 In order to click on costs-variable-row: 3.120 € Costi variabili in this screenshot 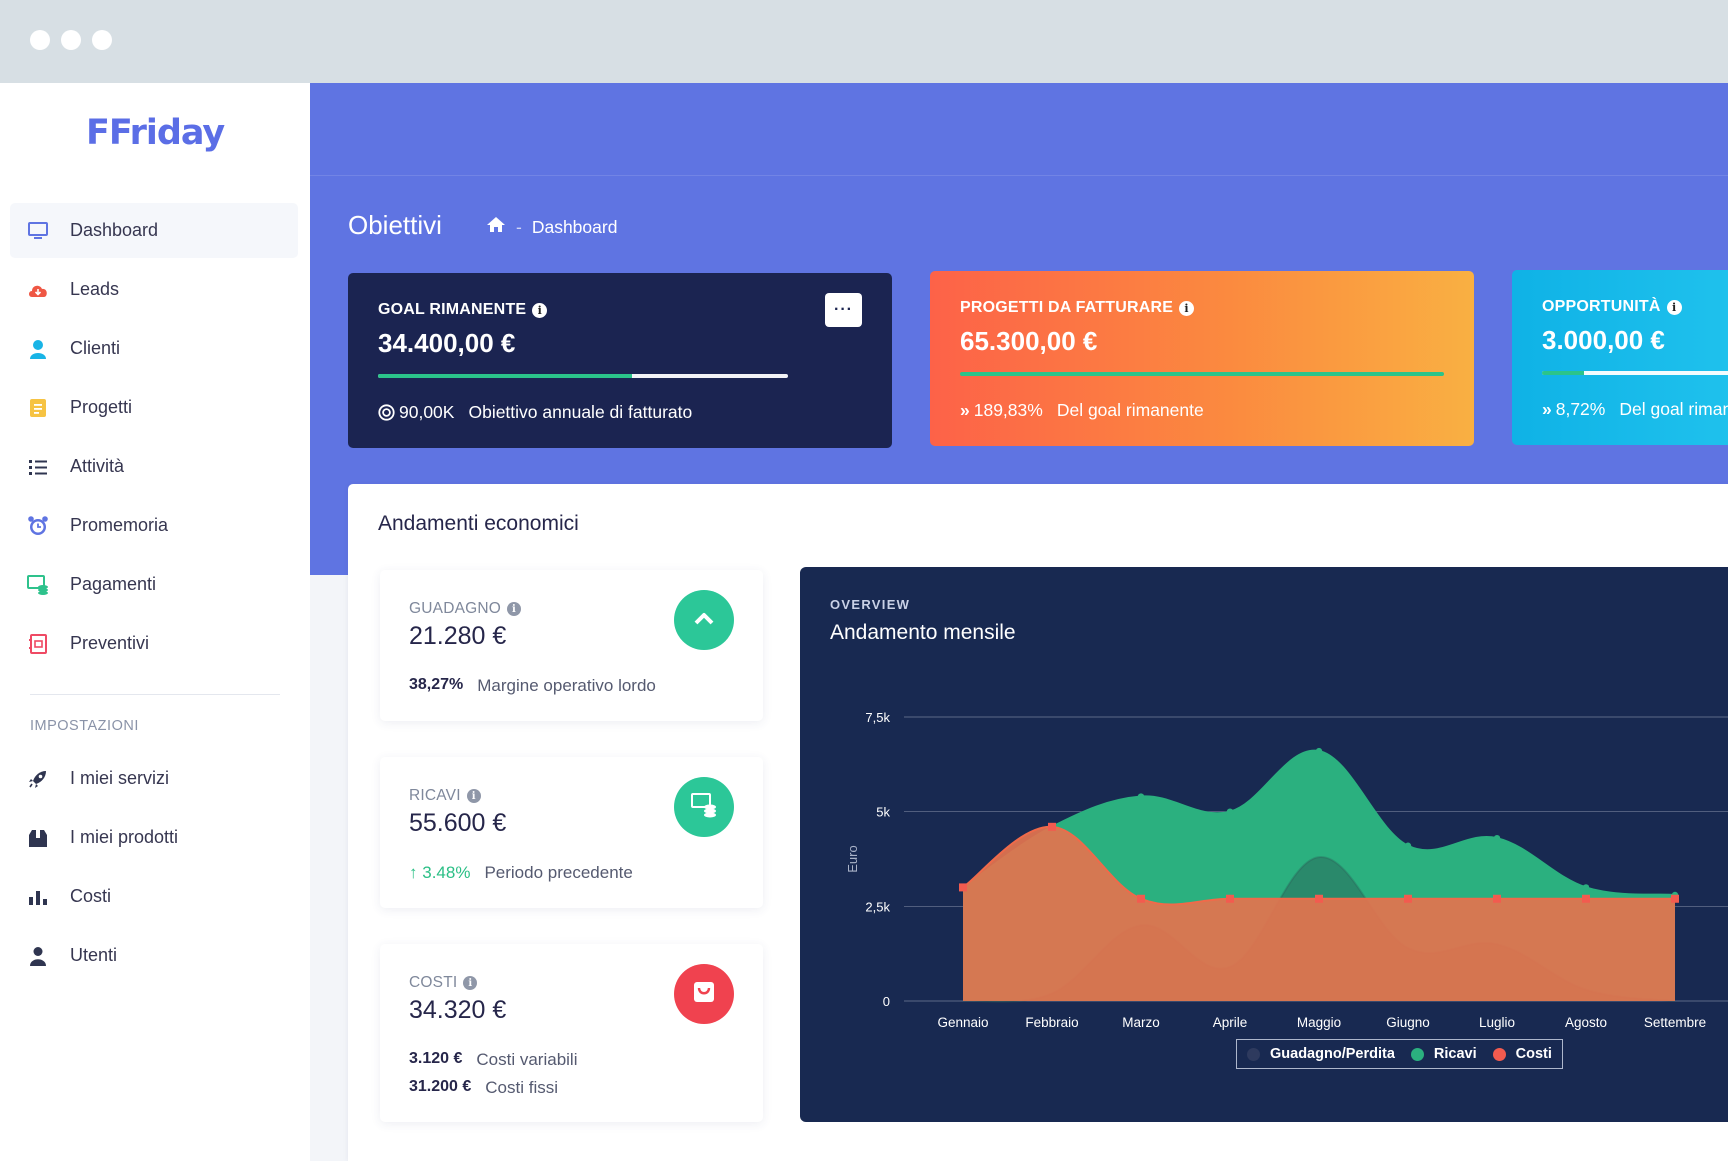, I will do `click(493, 1060)`.